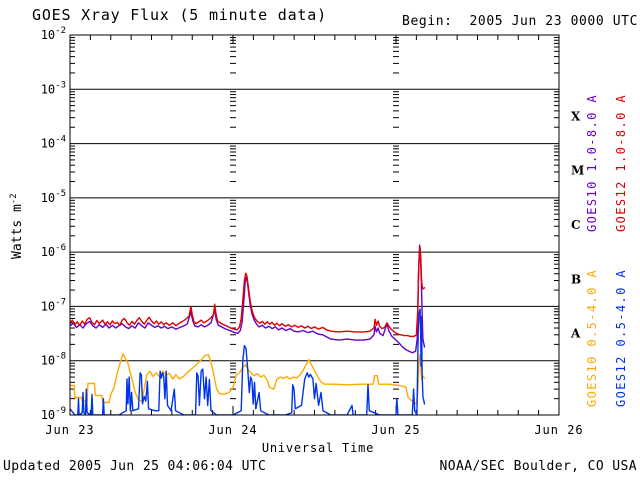 The width and height of the screenshot is (640, 480). Describe the element at coordinates (318, 448) in the screenshot. I see `x-axis-title: Universal Time` at that location.